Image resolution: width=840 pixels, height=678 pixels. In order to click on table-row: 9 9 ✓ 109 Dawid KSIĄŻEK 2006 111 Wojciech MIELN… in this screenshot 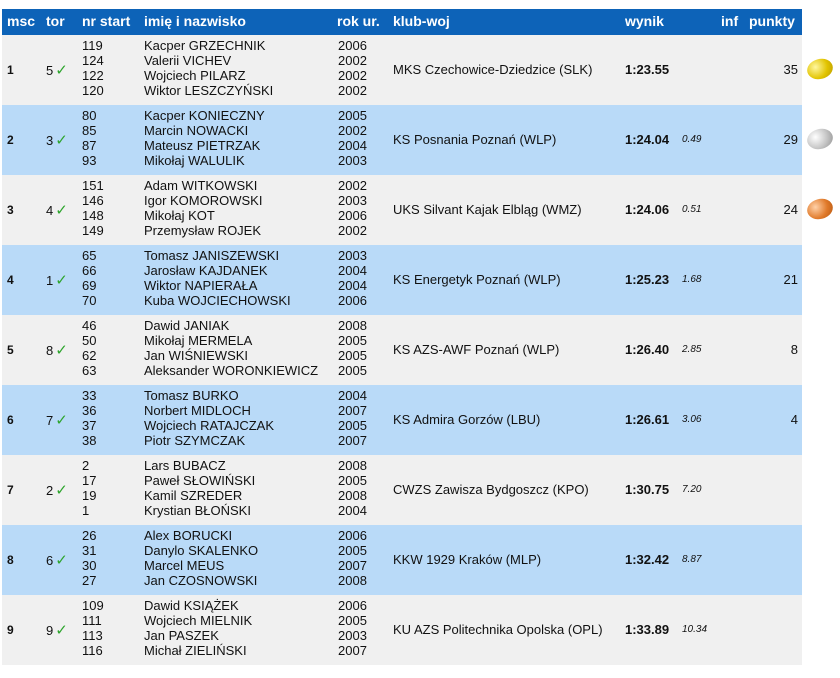, I will do `click(402, 630)`.